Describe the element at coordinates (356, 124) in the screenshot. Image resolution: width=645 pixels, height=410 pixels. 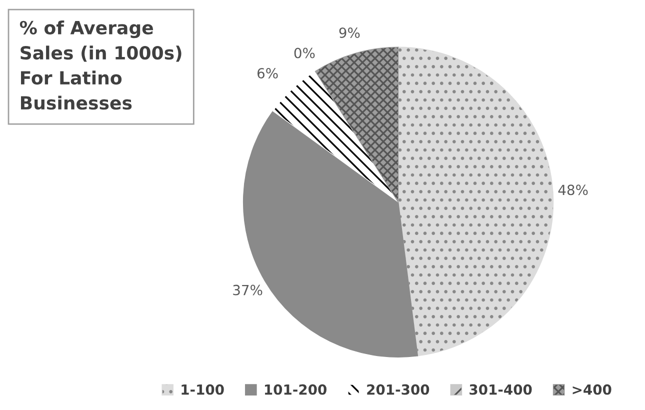
I see `pie-slice` at that location.